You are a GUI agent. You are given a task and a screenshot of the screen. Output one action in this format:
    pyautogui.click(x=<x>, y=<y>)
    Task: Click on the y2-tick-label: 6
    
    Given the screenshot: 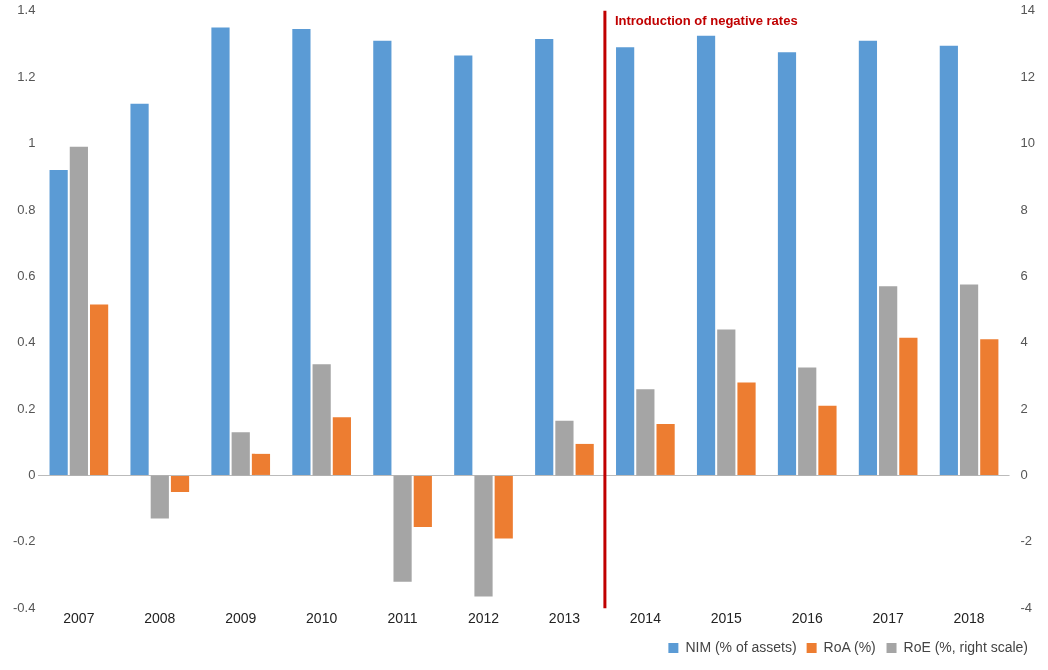 What is the action you would take?
    pyautogui.click(x=1024, y=275)
    